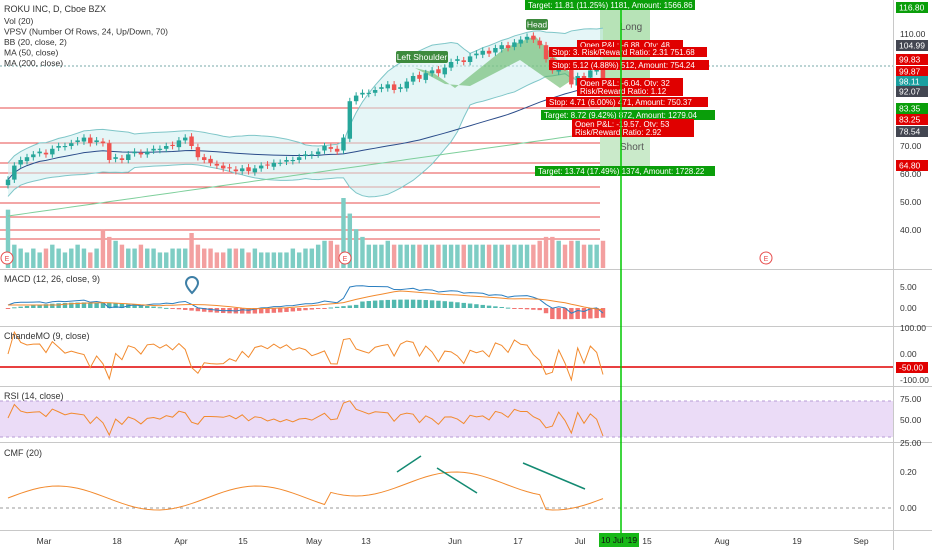  Describe the element at coordinates (618, 132) in the screenshot. I see `trade-label: Risk/Reward Ratio: 2.92` at that location.